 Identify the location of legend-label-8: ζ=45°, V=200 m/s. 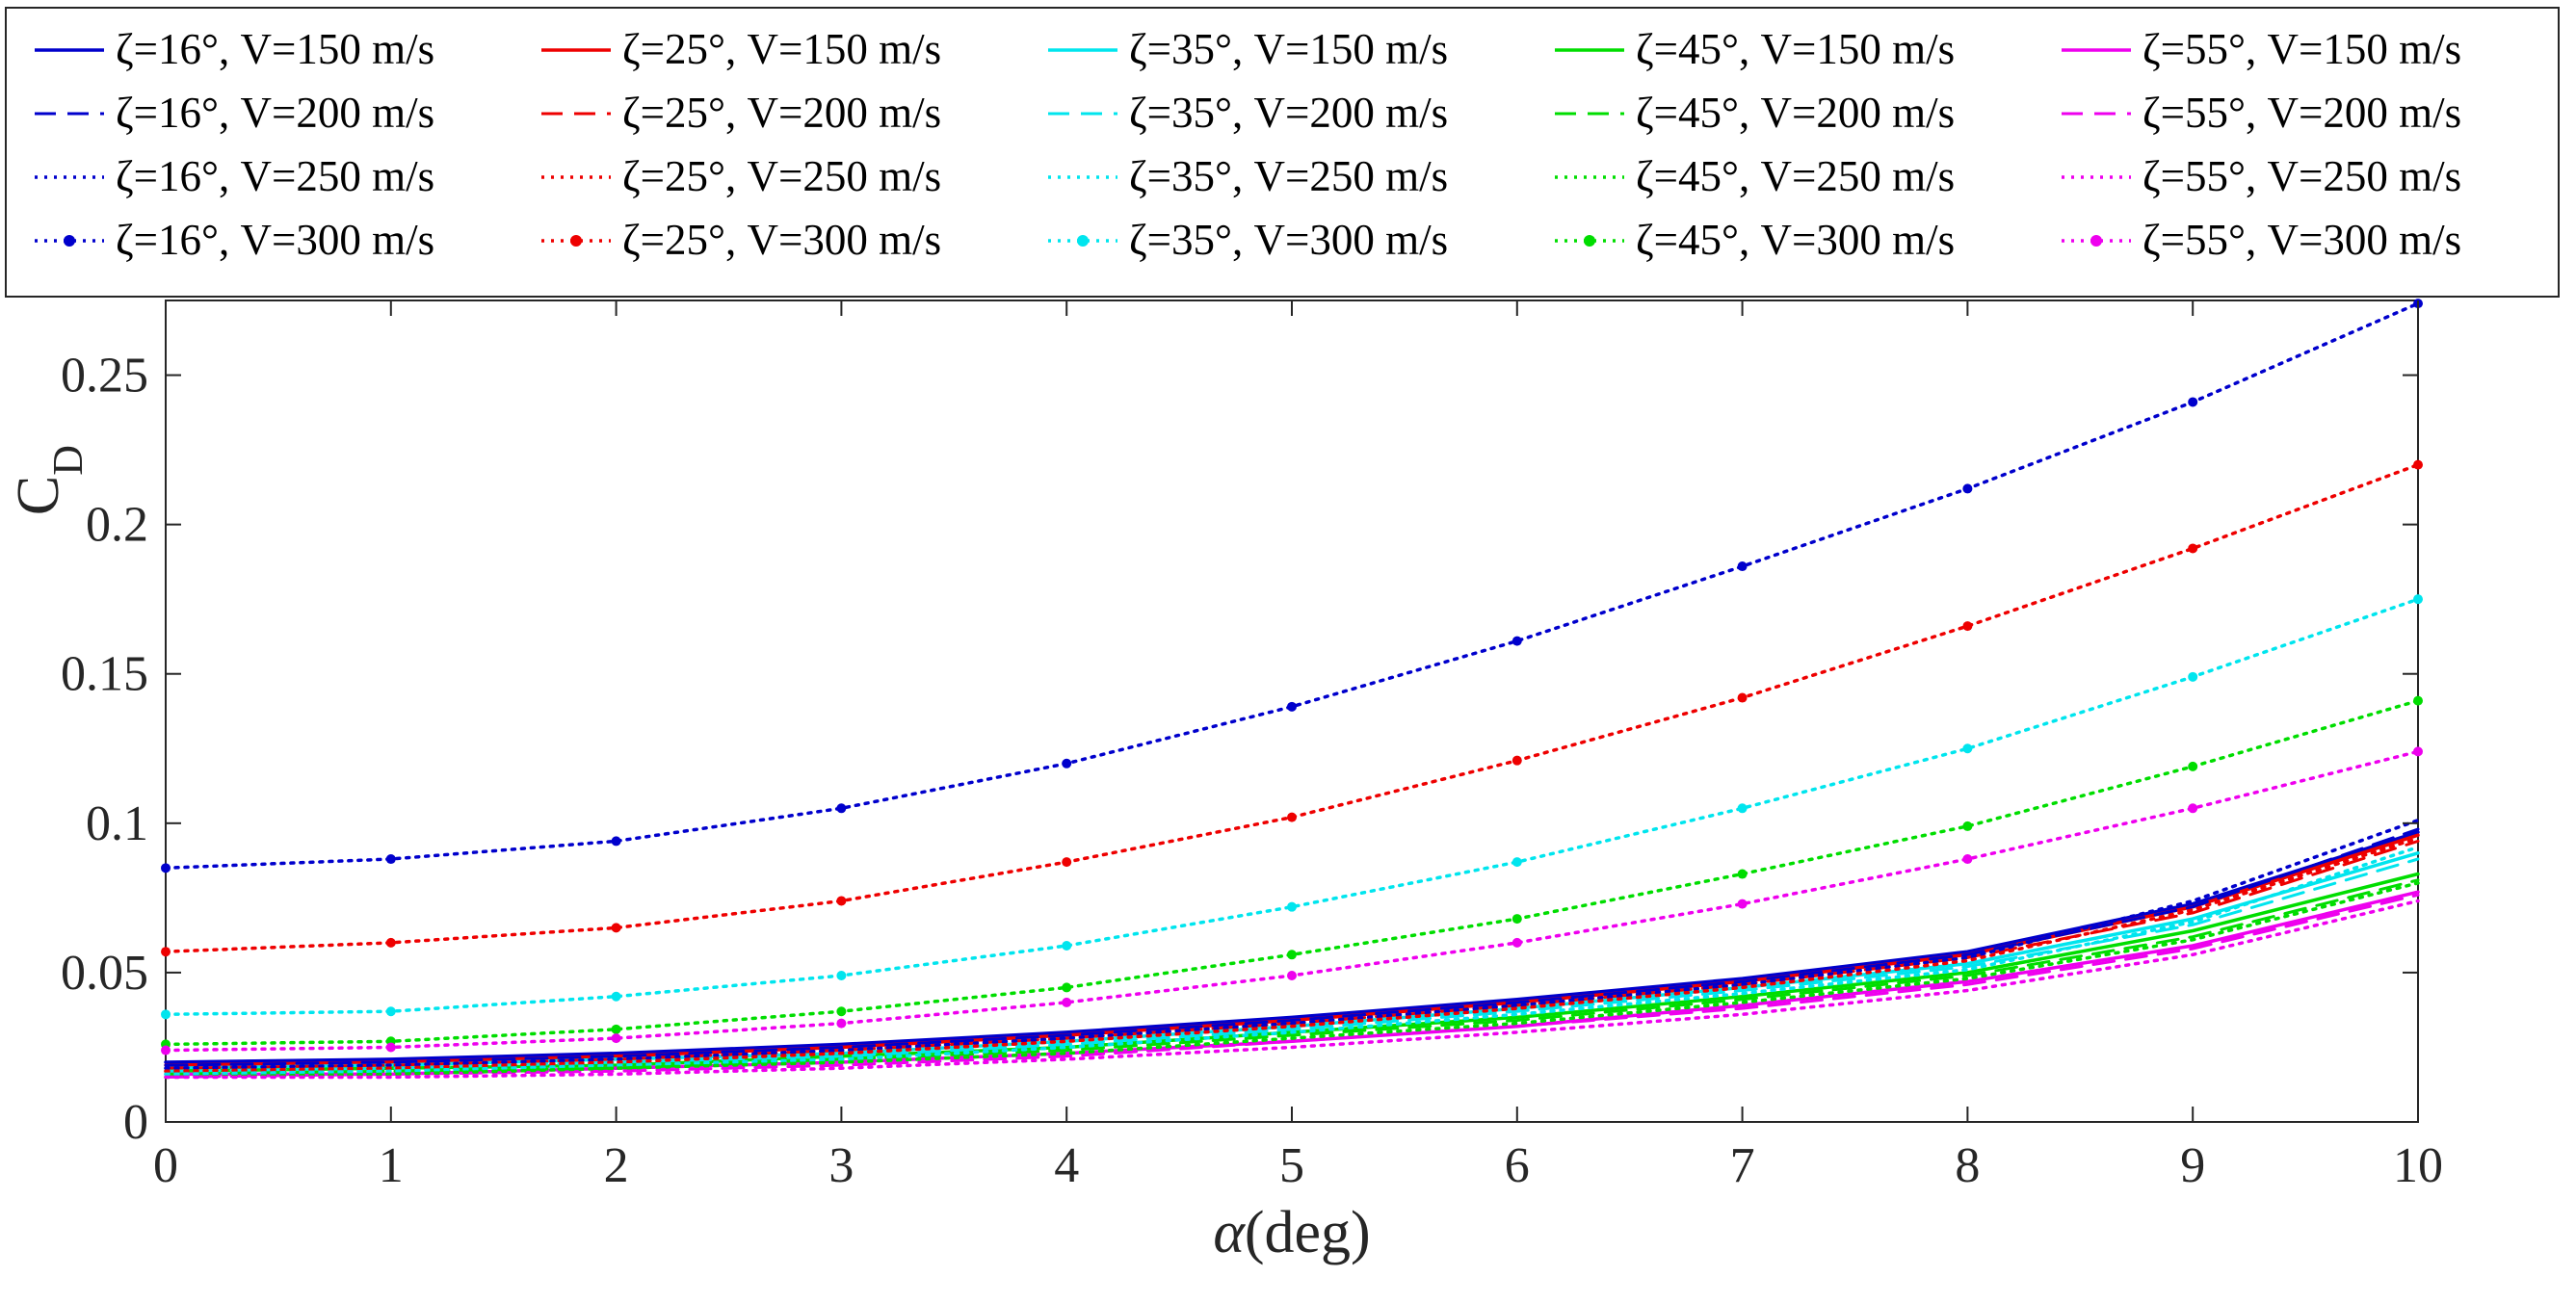
(1796, 113).